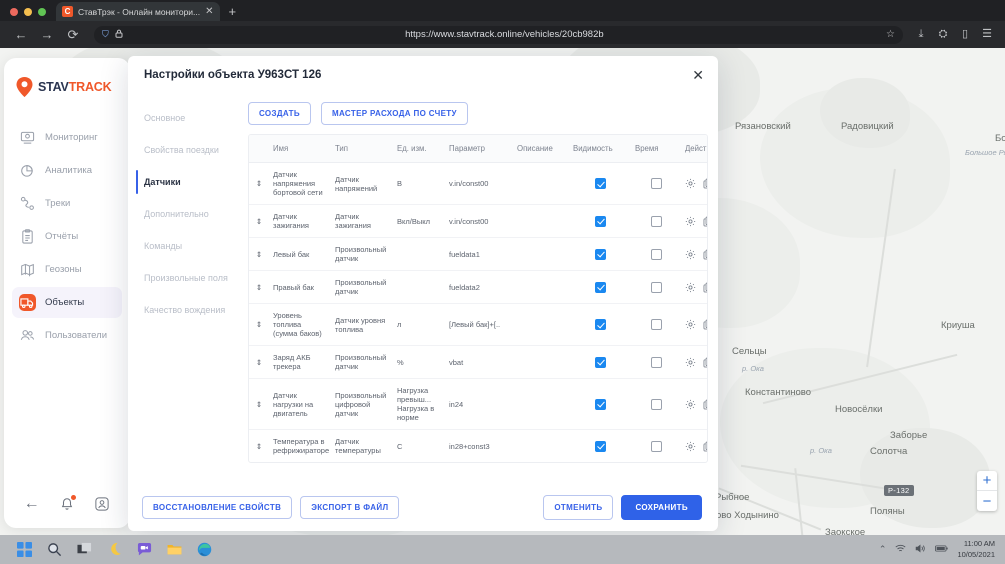  I want to click on weather-icon, so click(114, 549).